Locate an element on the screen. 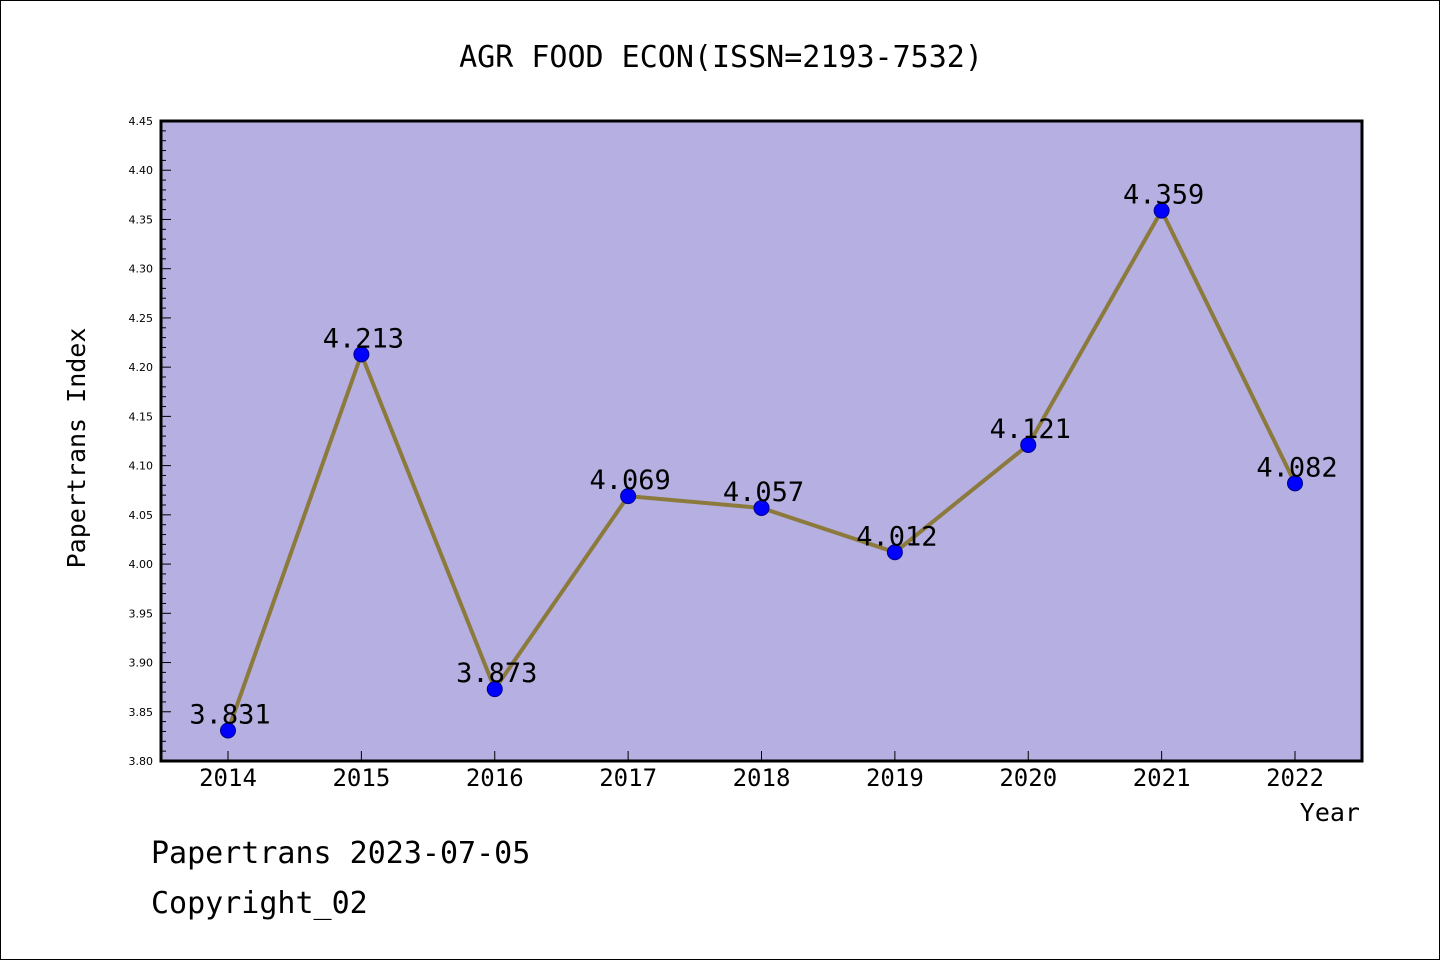 Image resolution: width=1440 pixels, height=960 pixels. x-tick-label: 2020 is located at coordinates (1028, 778).